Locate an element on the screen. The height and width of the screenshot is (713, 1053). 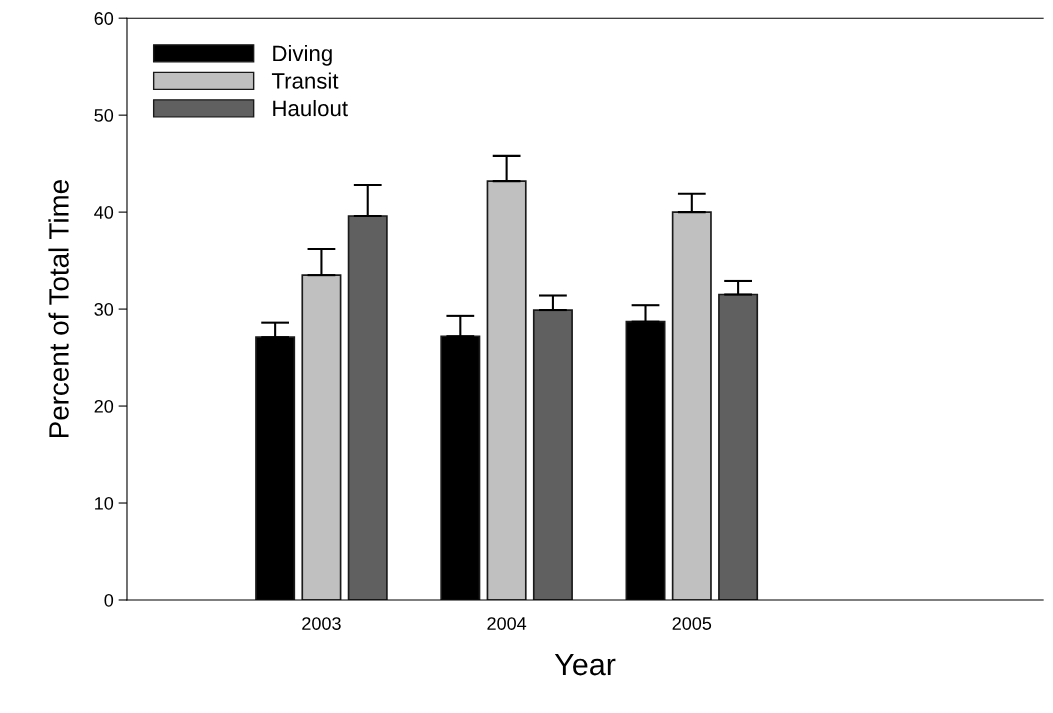
y-tick-label: 10 is located at coordinates (104, 503).